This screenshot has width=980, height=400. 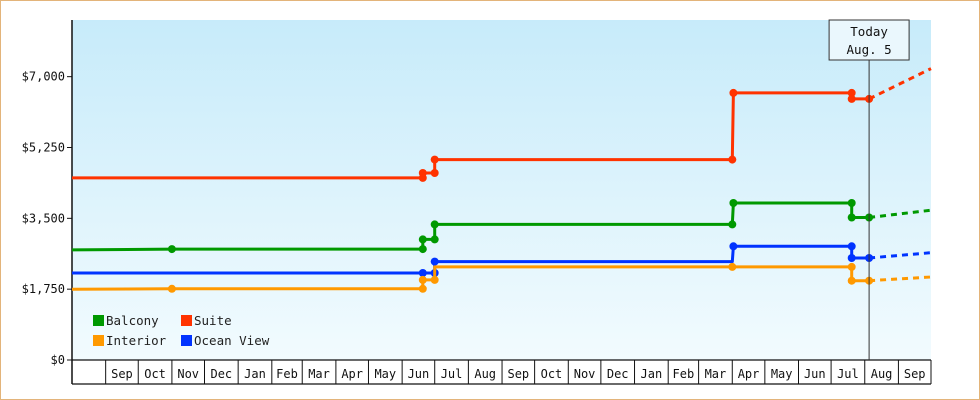 What do you see at coordinates (47, 202) in the screenshot?
I see `y-axis: $0 $1,750 $3,500 $5,250 $7,000` at bounding box center [47, 202].